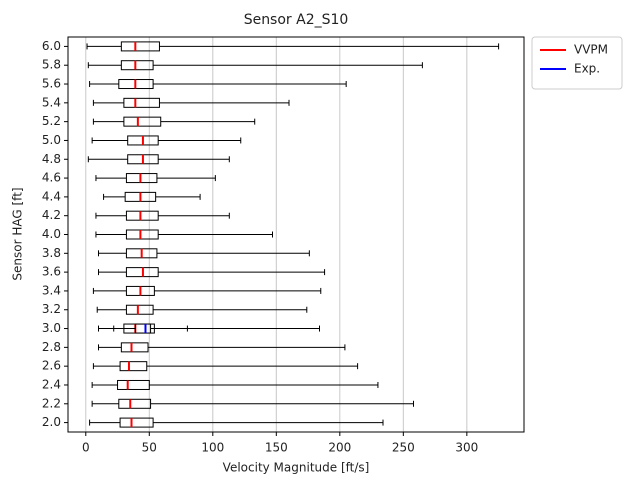 The width and height of the screenshot is (634, 486). I want to click on y-axis-label: Sensor HAG [ft], so click(18, 233).